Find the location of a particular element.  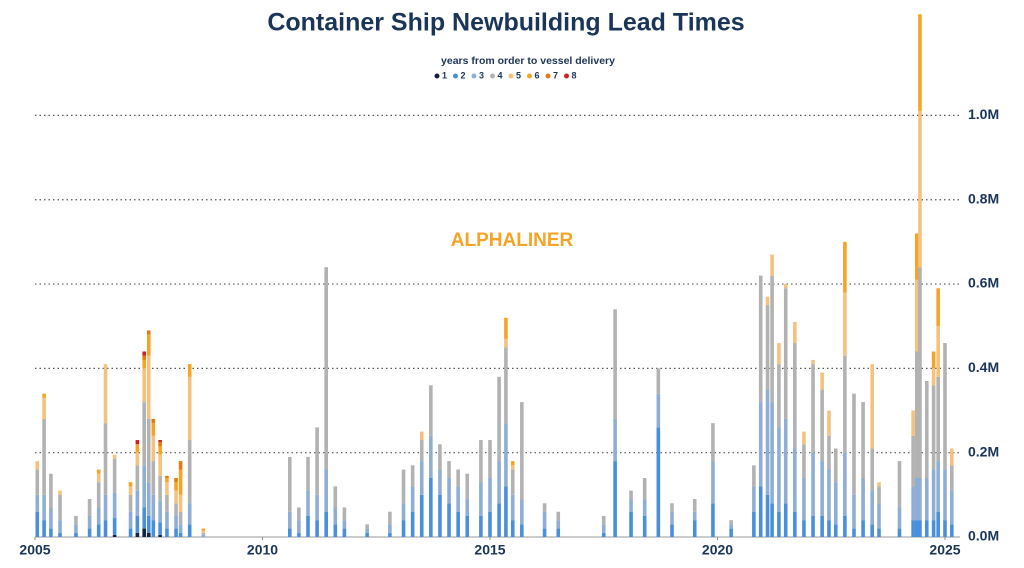

chart-title: Container Ship Newbuilding Lead Times is located at coordinates (505, 23).